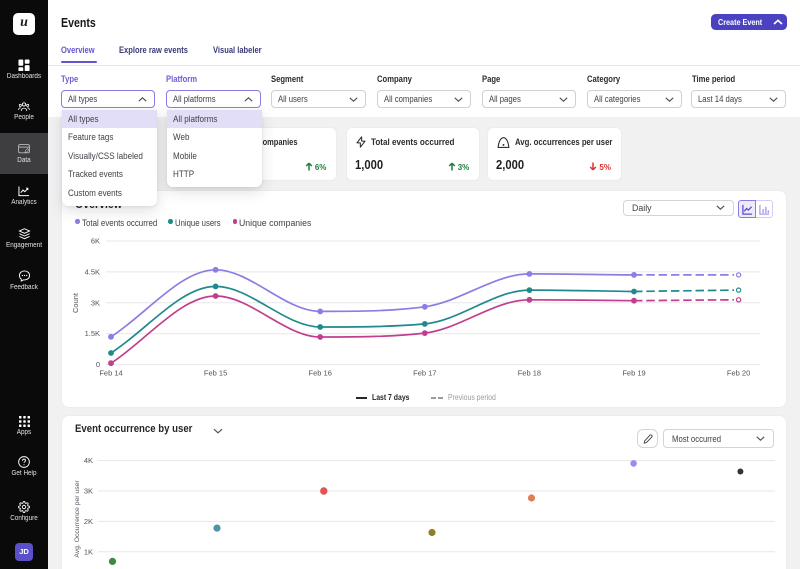 The width and height of the screenshot is (800, 569). What do you see at coordinates (98, 364) in the screenshot?
I see `svg-text: 0` at bounding box center [98, 364].